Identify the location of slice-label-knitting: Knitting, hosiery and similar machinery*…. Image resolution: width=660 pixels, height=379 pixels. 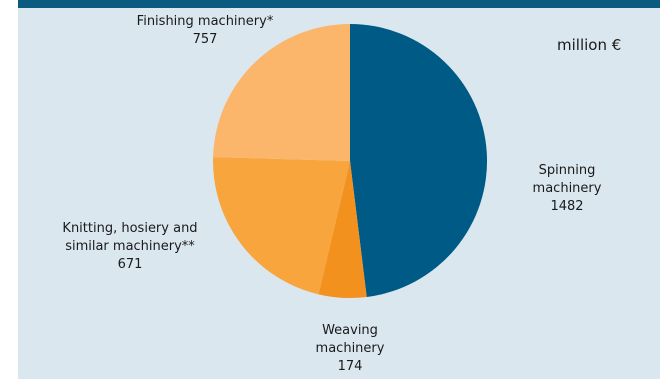
(130, 247).